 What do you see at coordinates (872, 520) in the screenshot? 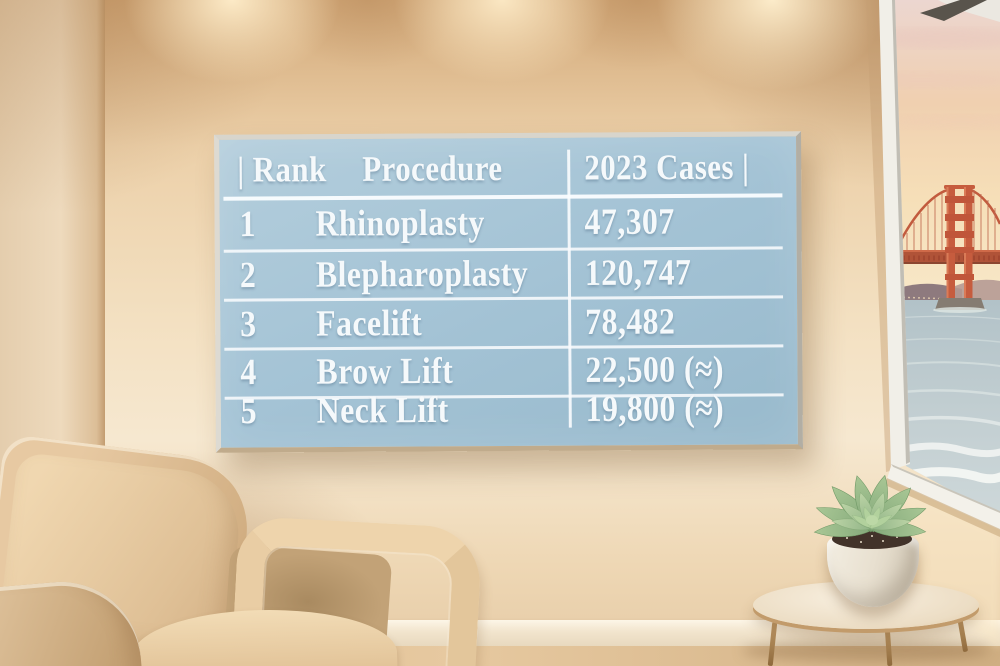
I see `succulent-bud` at bounding box center [872, 520].